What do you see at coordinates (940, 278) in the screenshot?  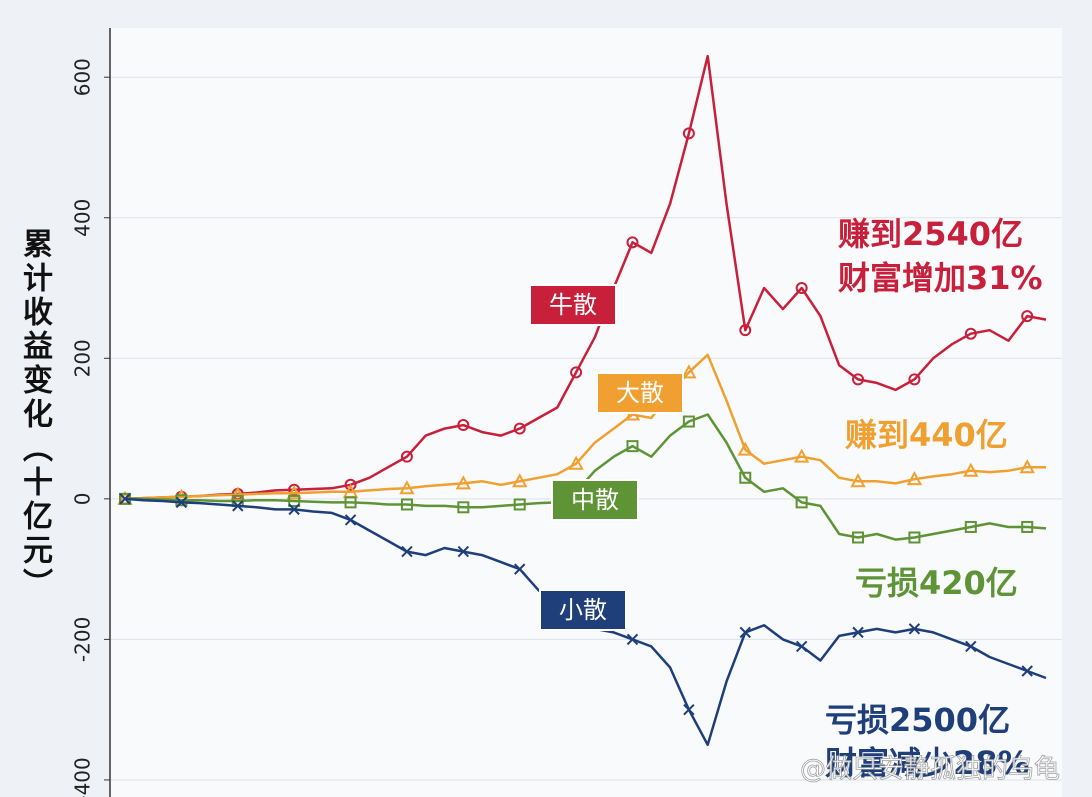 I see `annotation: 财富增加31%` at bounding box center [940, 278].